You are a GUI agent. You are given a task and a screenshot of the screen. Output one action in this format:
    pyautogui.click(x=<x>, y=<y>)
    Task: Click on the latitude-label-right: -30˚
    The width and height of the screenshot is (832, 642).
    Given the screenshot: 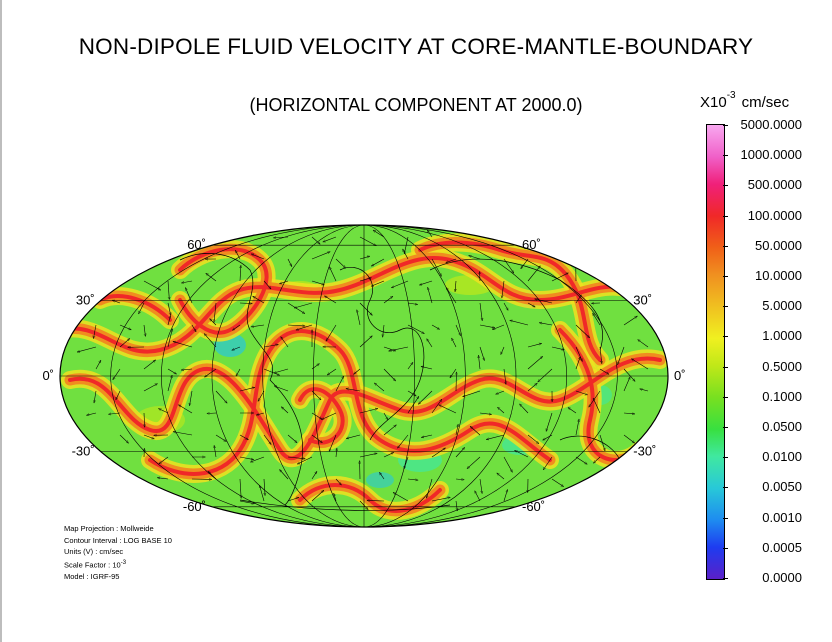 What is the action you would take?
    pyautogui.click(x=644, y=451)
    